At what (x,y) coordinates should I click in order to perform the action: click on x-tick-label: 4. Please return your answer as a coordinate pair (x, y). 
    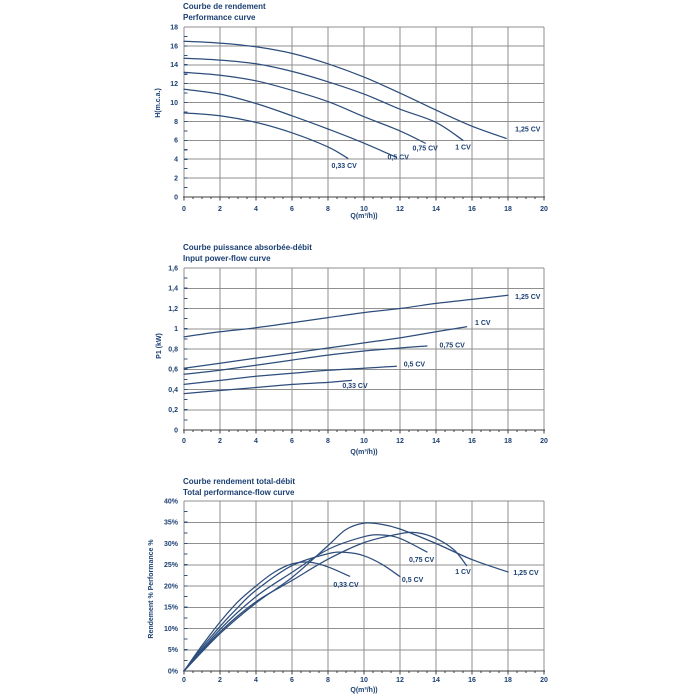
    Looking at the image, I should click on (256, 209).